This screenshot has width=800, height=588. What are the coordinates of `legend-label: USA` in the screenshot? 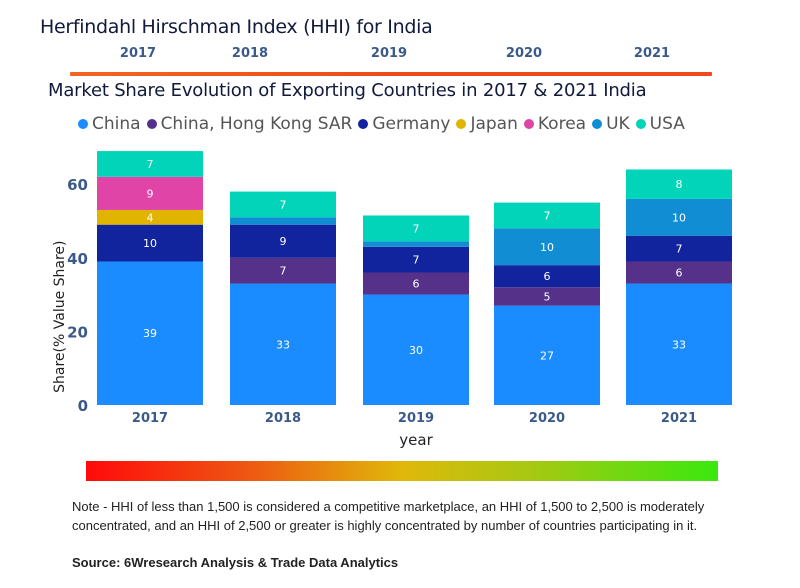 It's located at (667, 124).